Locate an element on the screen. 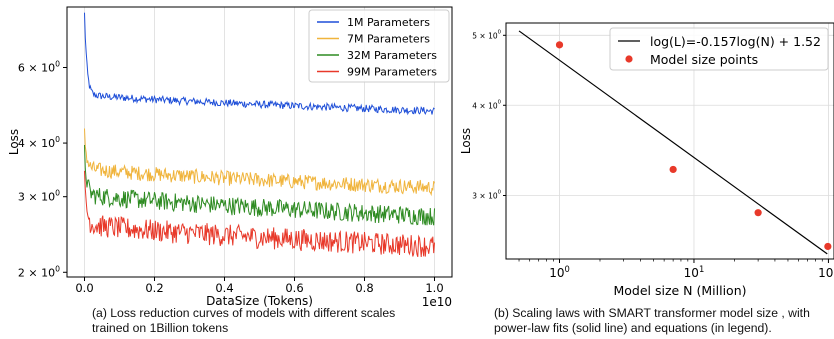  x-tick-label: 0.4 is located at coordinates (224, 288).